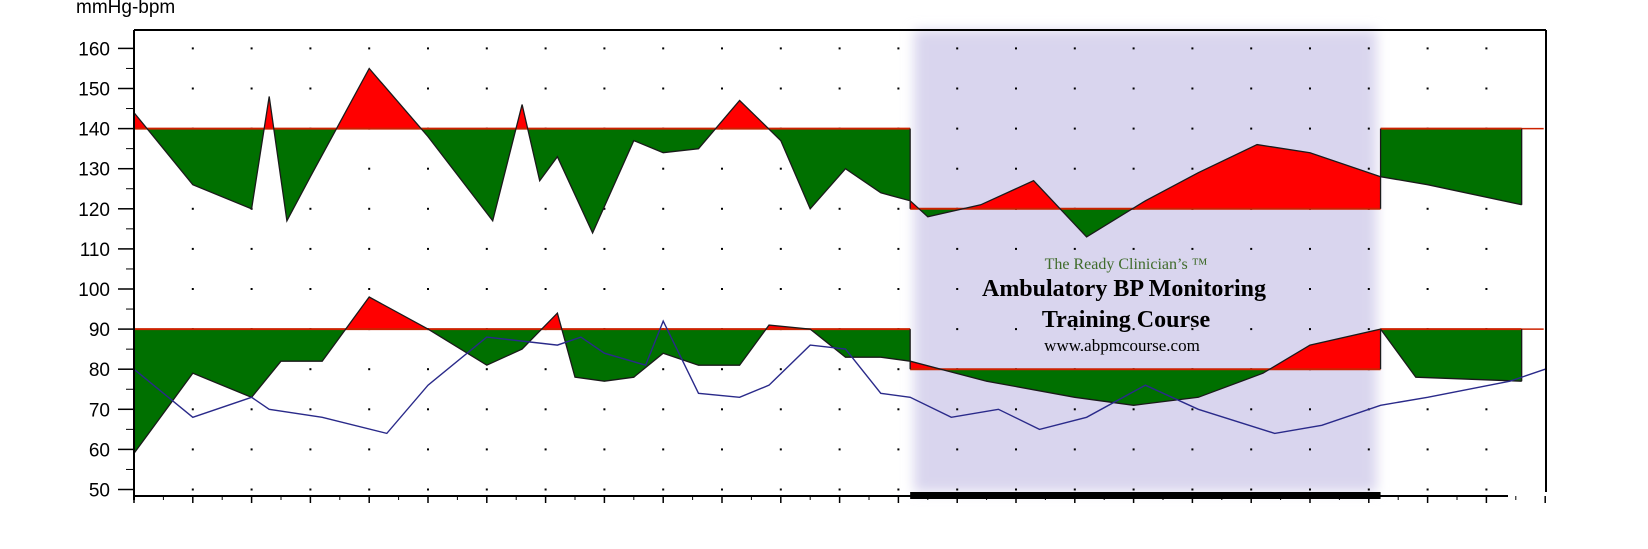 The image size is (1648, 549). Describe the element at coordinates (99, 491) in the screenshot. I see `y-tick-label: 50` at that location.